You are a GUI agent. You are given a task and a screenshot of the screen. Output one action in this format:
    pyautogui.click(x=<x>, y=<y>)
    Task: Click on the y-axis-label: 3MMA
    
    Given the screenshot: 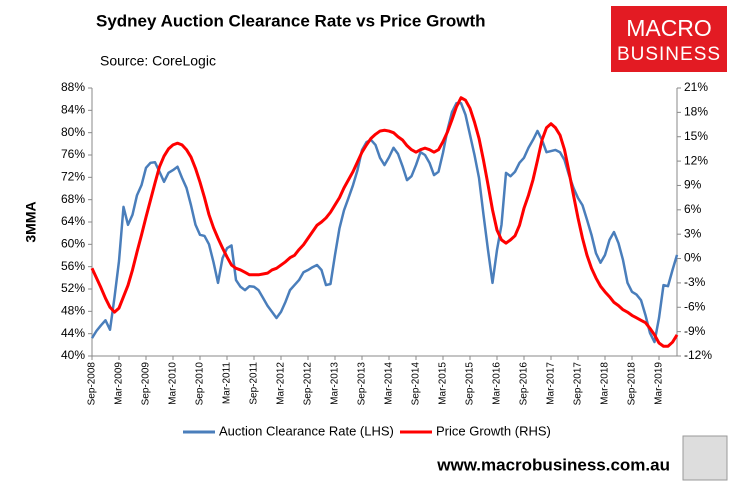 What is the action you would take?
    pyautogui.click(x=31, y=221)
    